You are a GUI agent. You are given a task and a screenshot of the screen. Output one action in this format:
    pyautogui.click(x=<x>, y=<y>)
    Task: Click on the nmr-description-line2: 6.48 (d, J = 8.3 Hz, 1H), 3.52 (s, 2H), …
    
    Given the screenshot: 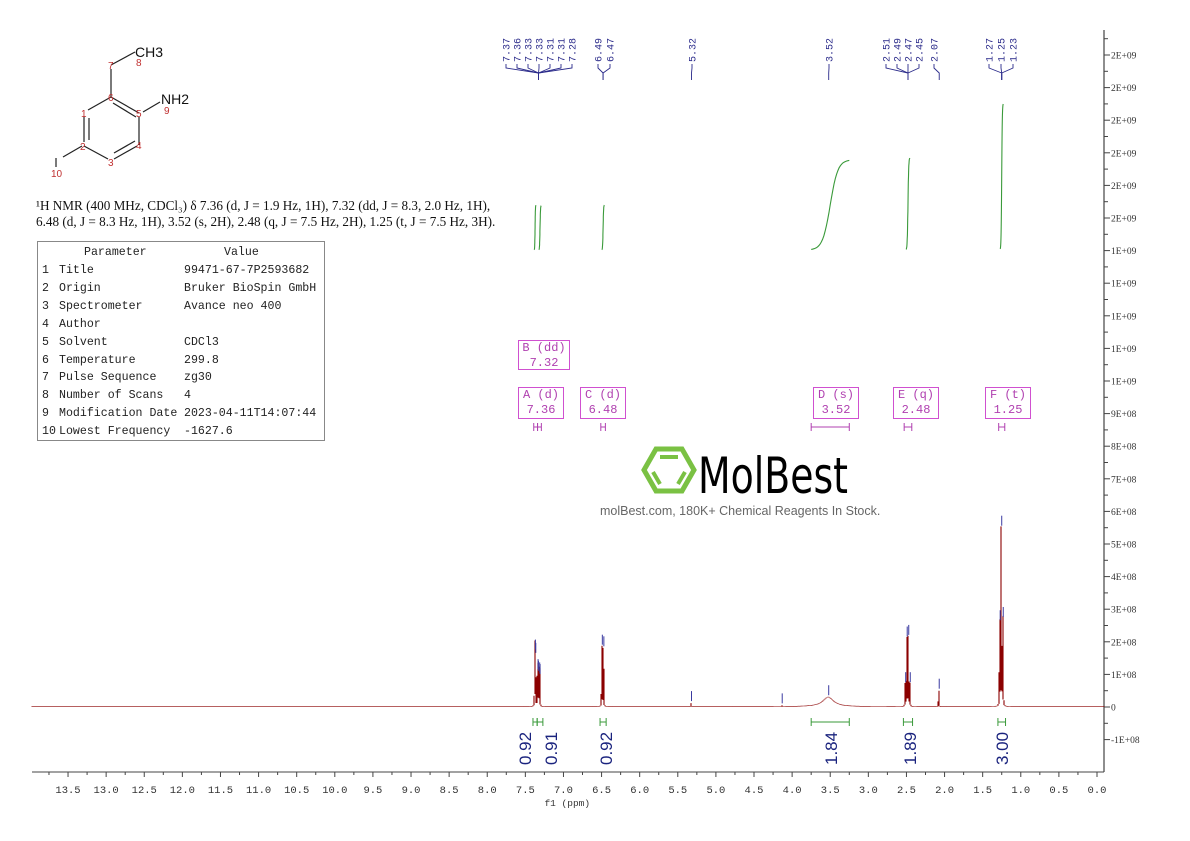 What is the action you would take?
    pyautogui.click(x=266, y=221)
    